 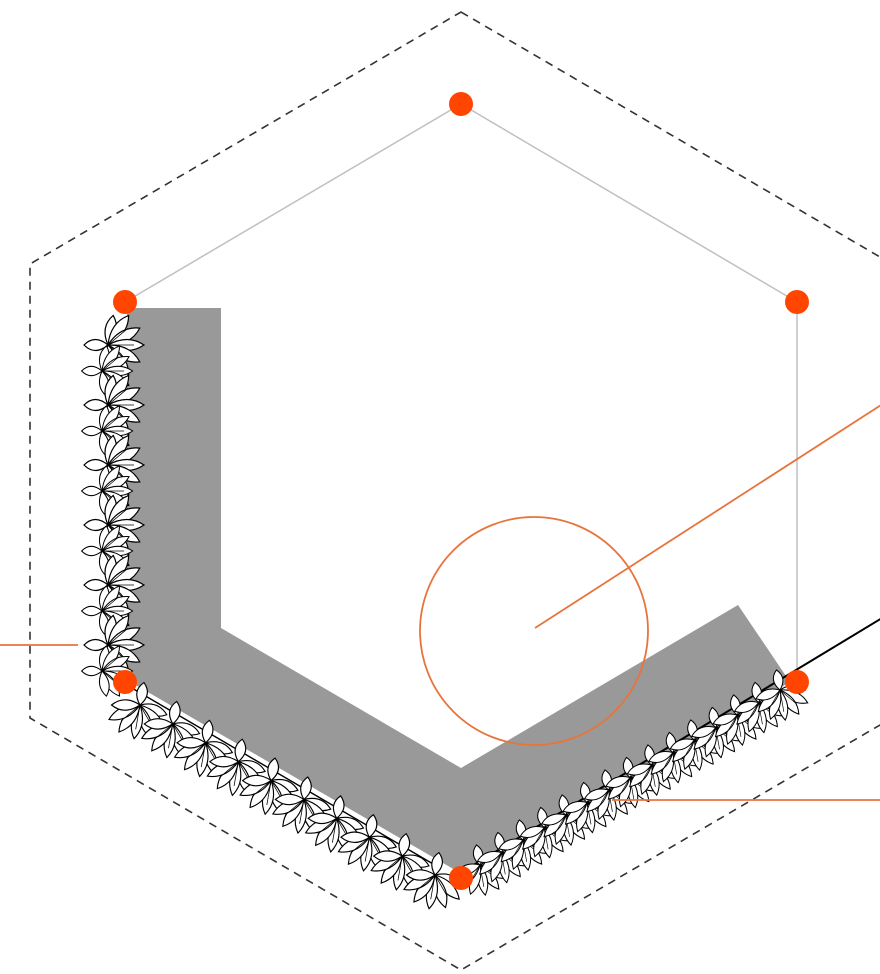 What do you see at coordinates (534, 631) in the screenshot?
I see `callout-circle` at bounding box center [534, 631].